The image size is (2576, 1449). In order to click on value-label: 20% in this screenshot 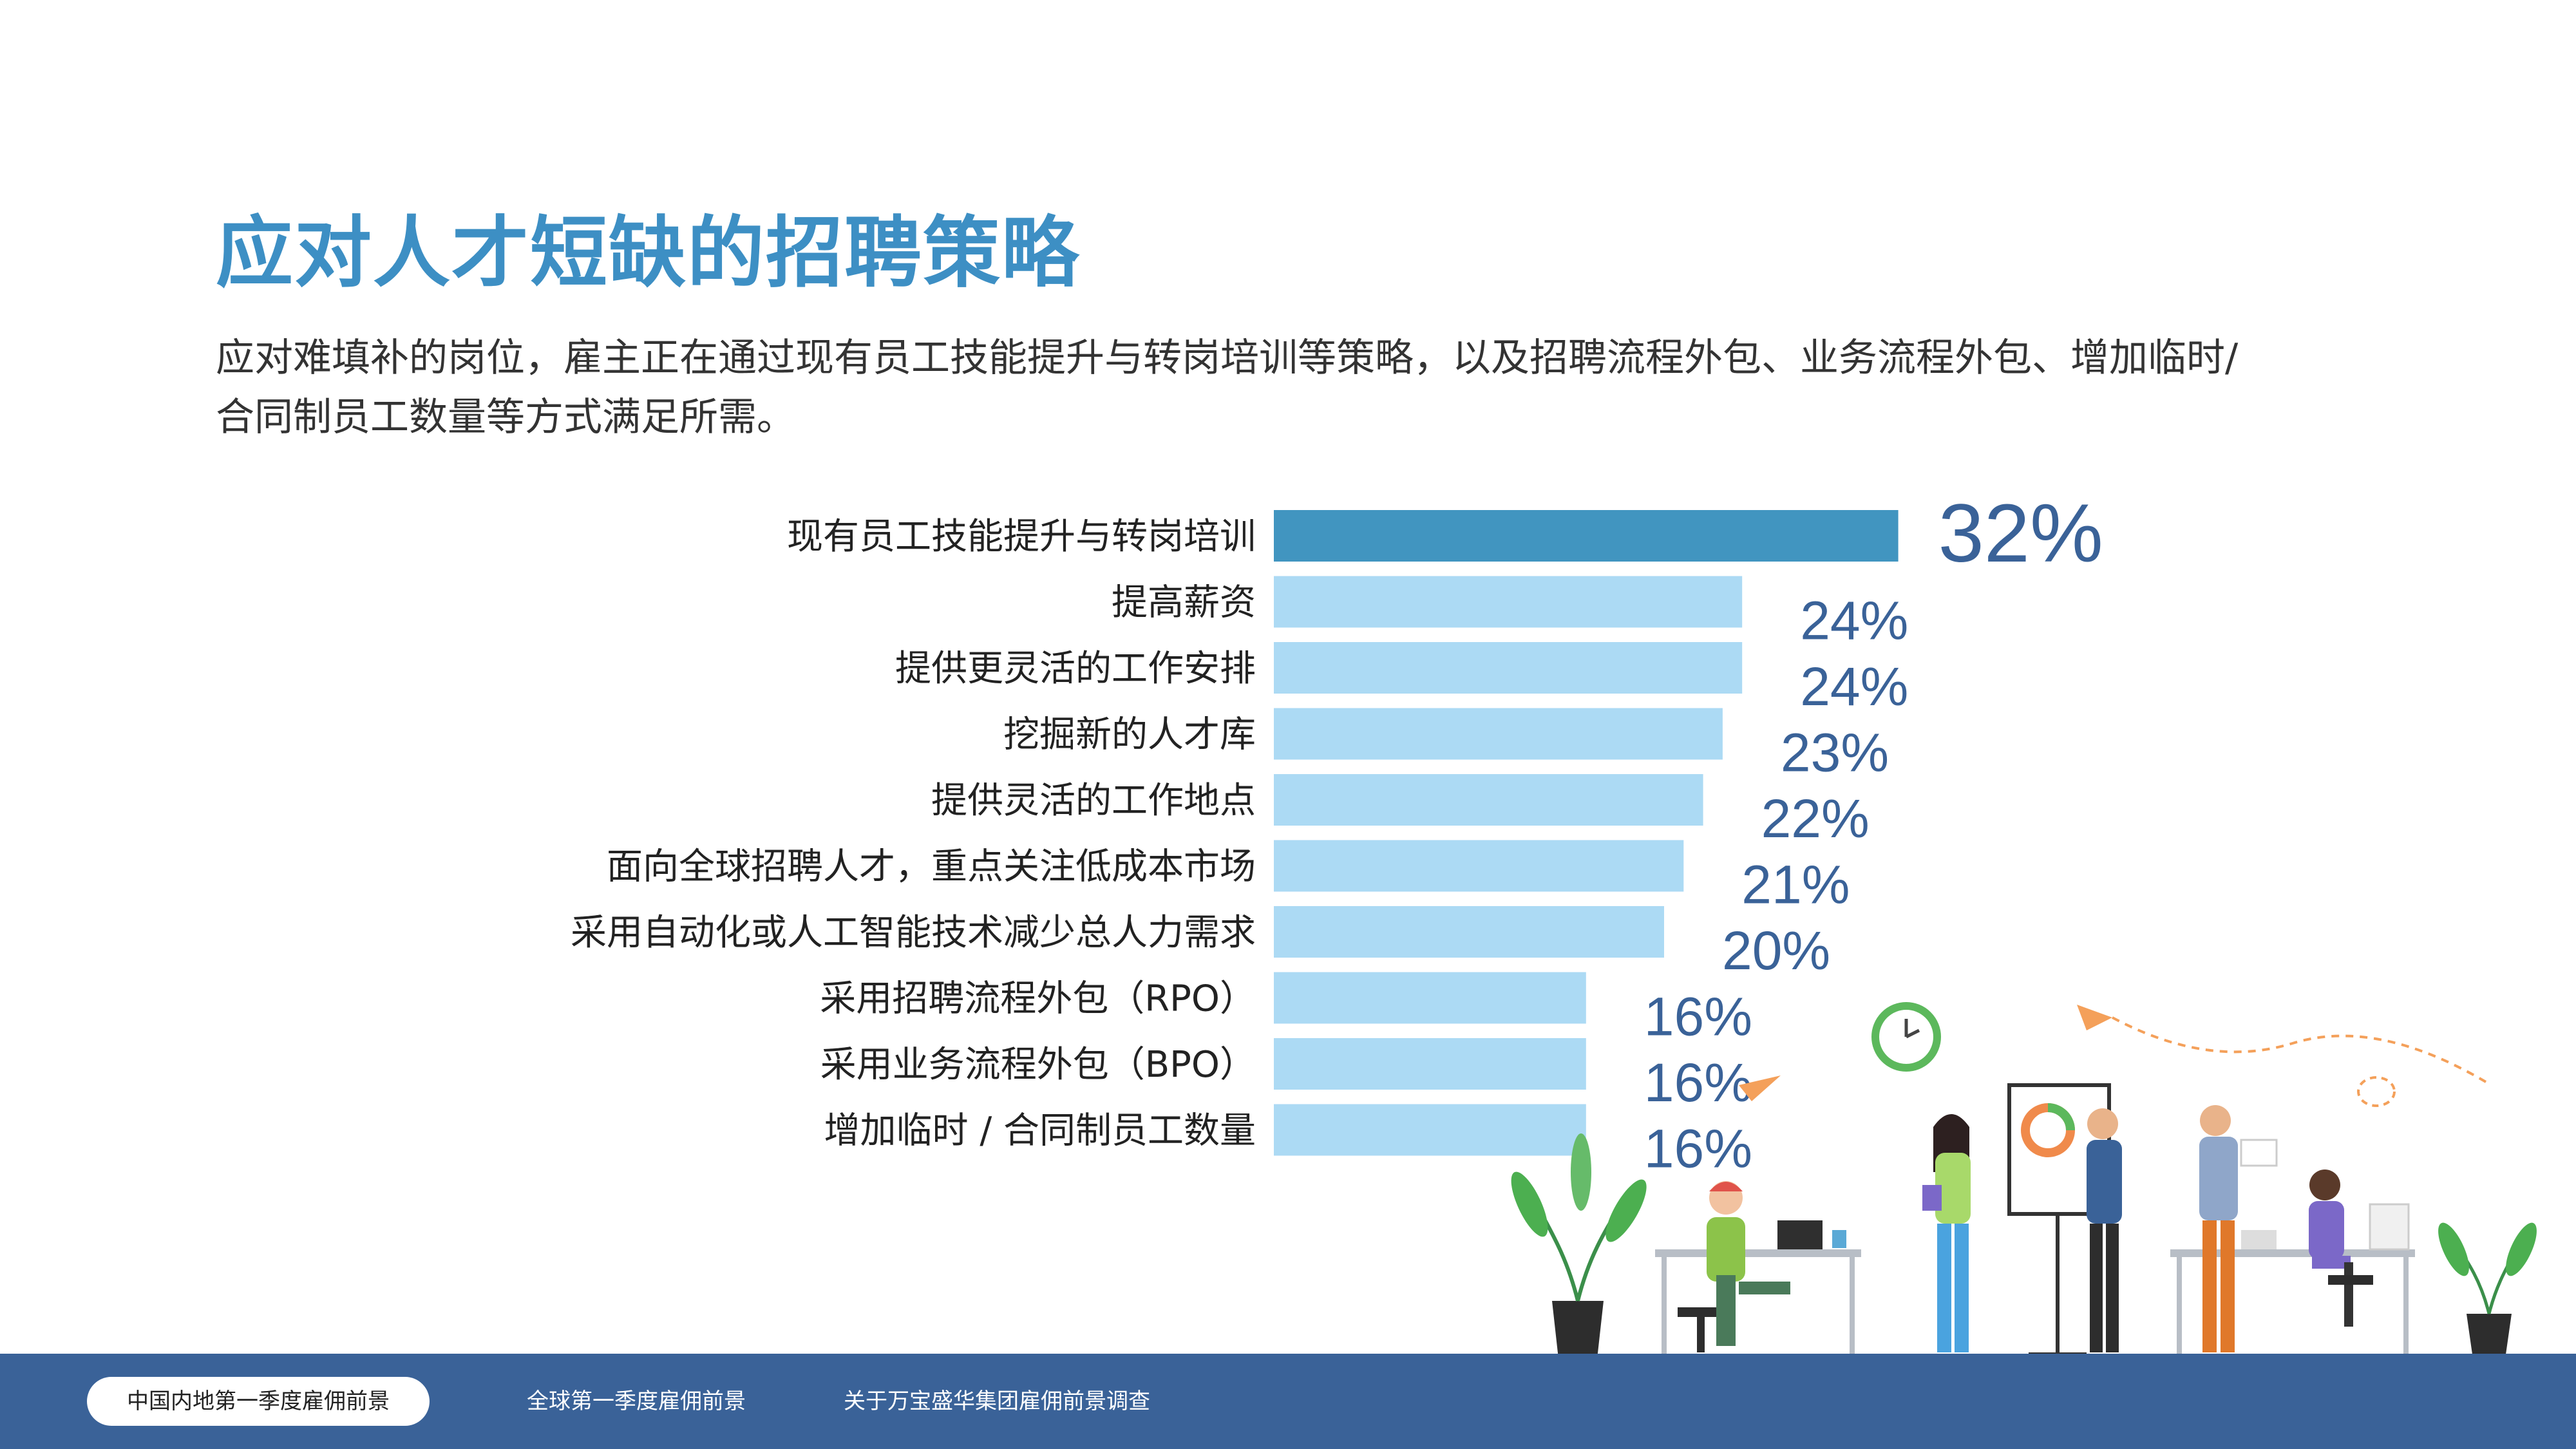, I will do `click(1776, 950)`.